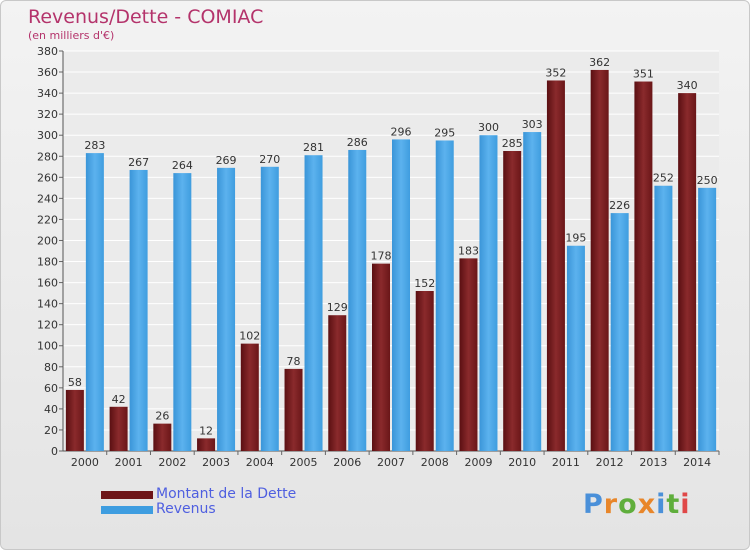 Image resolution: width=750 pixels, height=550 pixels. What do you see at coordinates (610, 462) in the screenshot?
I see `x-tick-label: 2012` at bounding box center [610, 462].